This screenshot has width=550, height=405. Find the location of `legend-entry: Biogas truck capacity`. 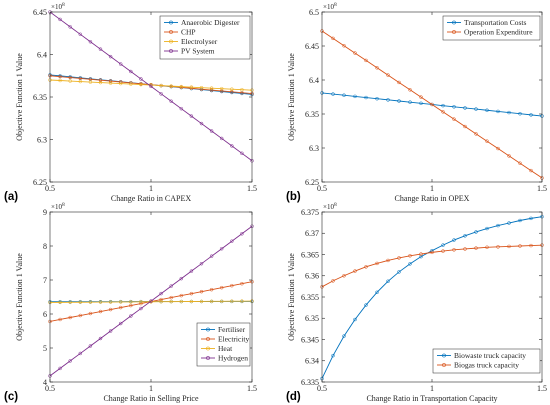

legend-entry: Biogas truck capacity is located at coordinates (486, 365).